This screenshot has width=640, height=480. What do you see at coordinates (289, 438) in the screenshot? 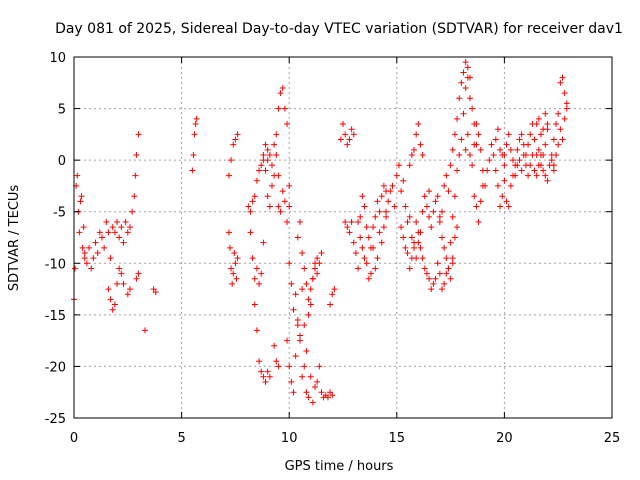
I see `x-tick-label: 10` at bounding box center [289, 438].